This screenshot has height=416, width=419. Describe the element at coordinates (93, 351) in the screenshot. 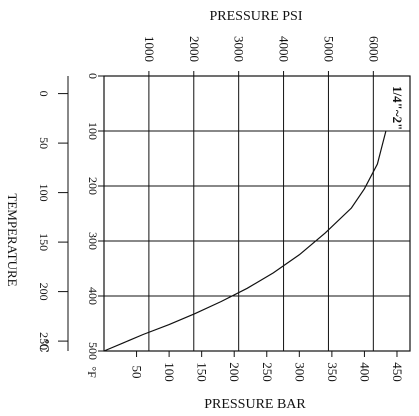

I see `left-inner-tick-label: 500` at that location.